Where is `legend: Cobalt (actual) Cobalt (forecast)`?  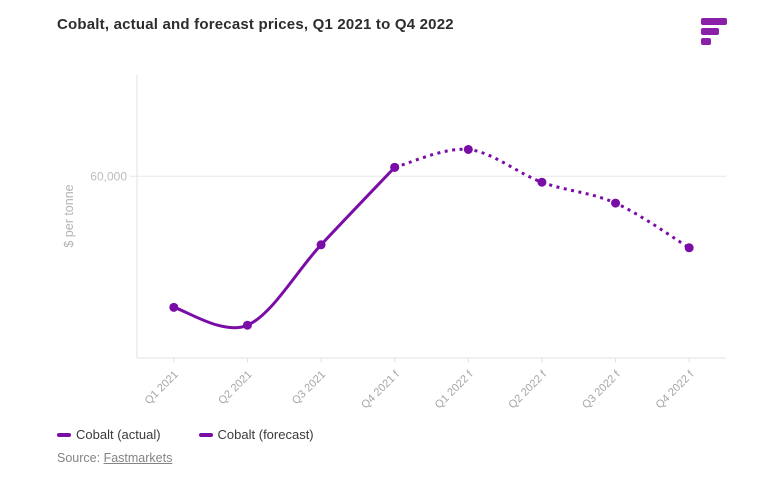 legend: Cobalt (actual) Cobalt (forecast) is located at coordinates (185, 434).